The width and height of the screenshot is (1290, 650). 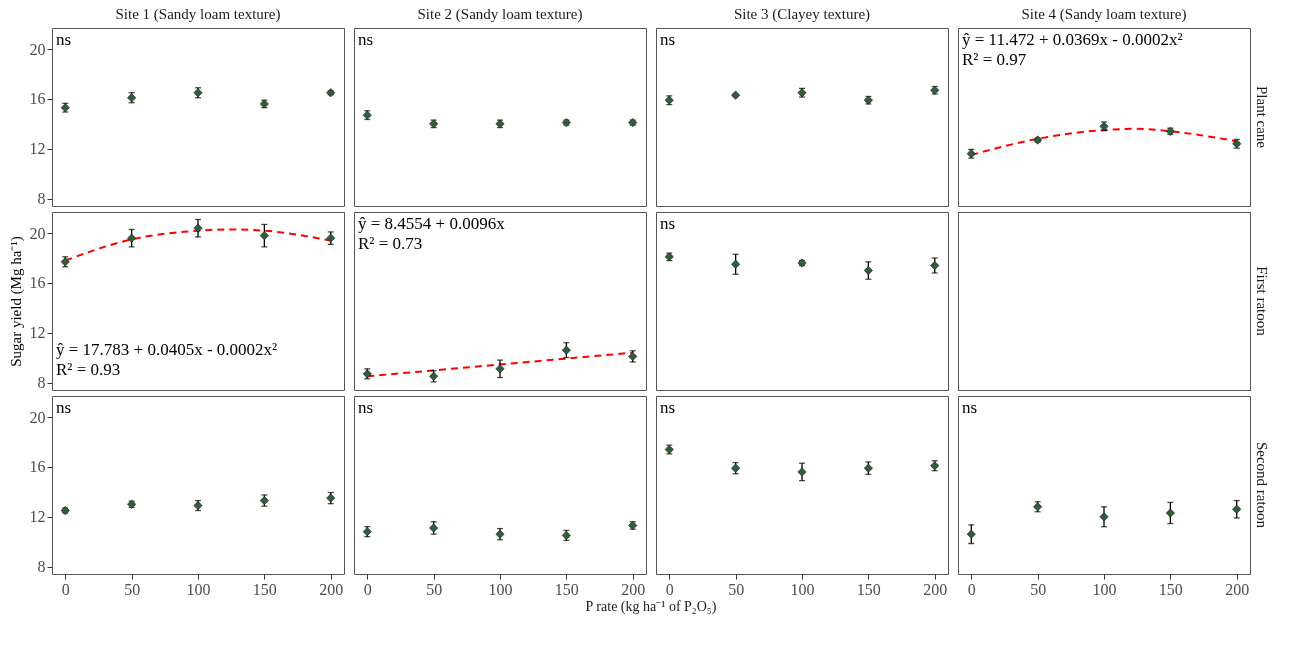 I want to click on chart-title: Site 2 (Sandy loam texture), so click(x=500, y=14).